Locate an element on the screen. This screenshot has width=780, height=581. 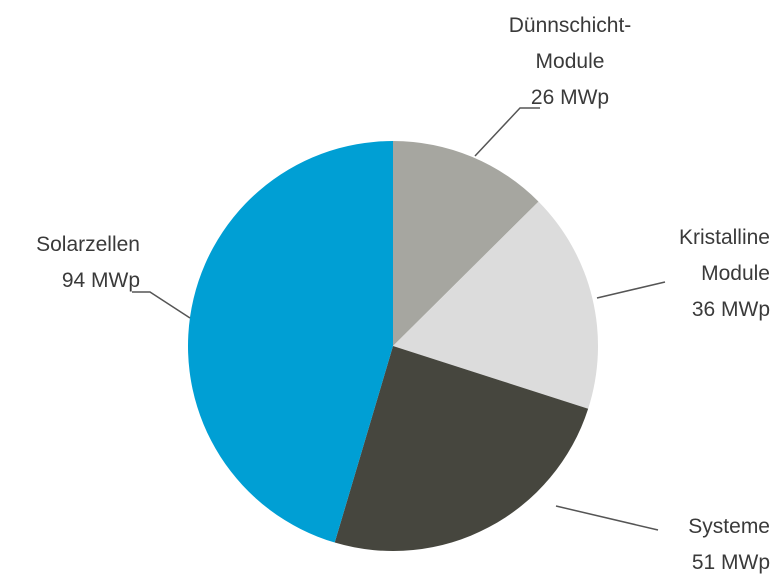
slice-label: Kristalline Module 36 MWp is located at coordinates (700, 274).